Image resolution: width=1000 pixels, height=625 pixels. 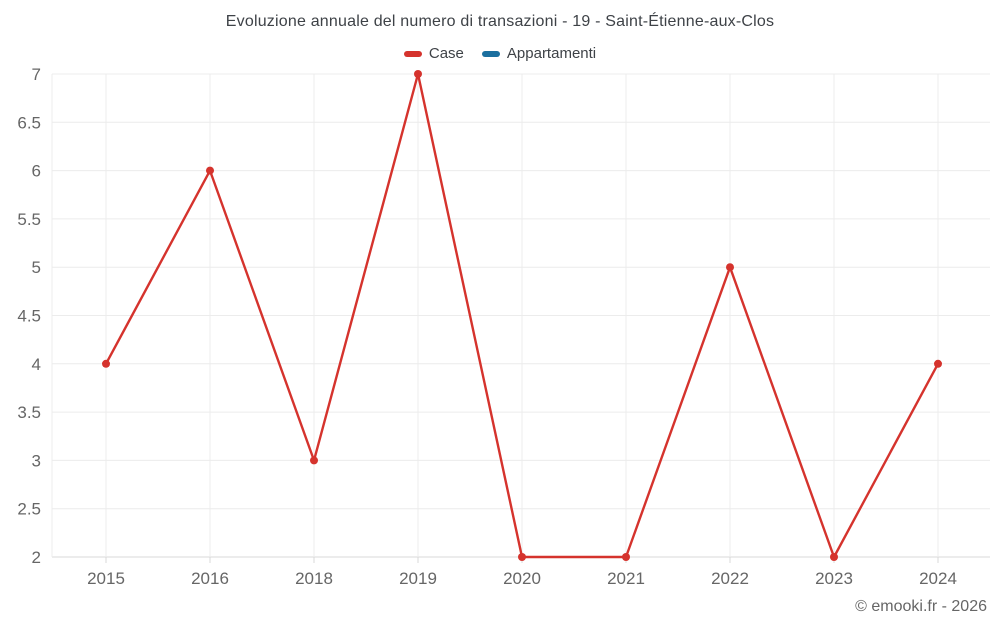 What do you see at coordinates (36, 364) in the screenshot?
I see `y-axis-tick-label: 4` at bounding box center [36, 364].